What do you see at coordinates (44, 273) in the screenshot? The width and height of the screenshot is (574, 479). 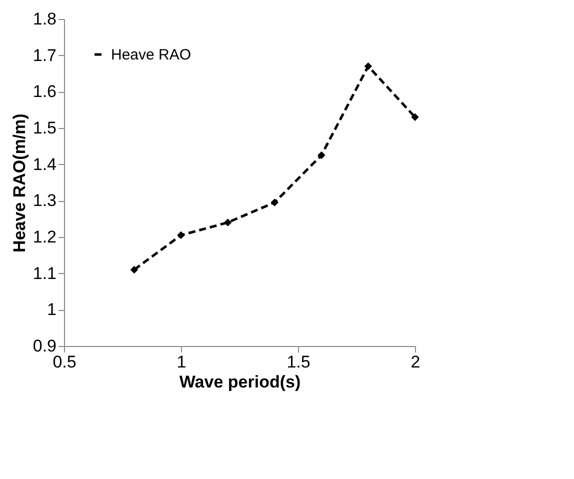 I see `y-tick-label: 1.1` at bounding box center [44, 273].